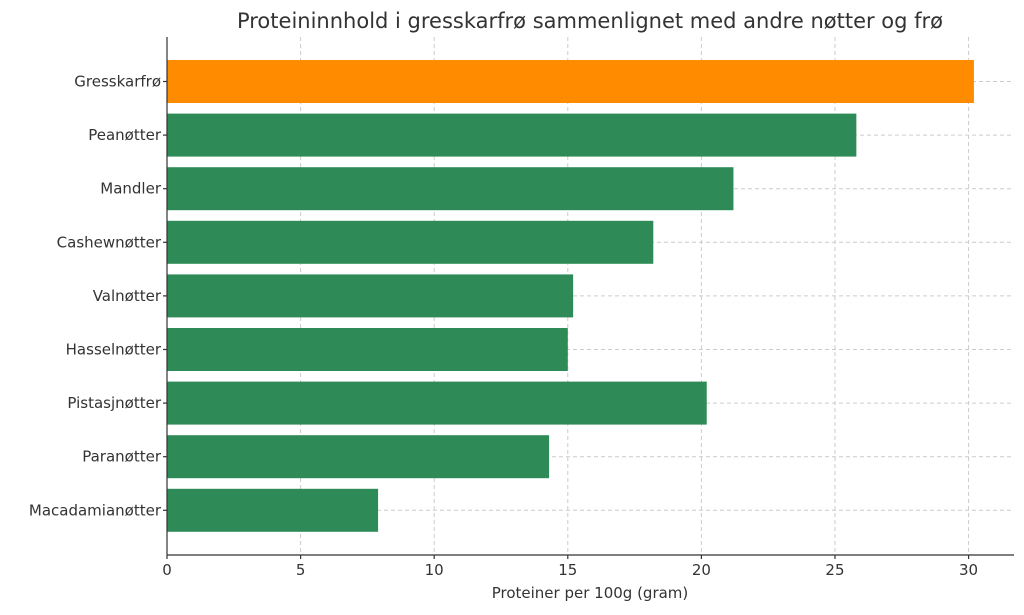 The image size is (1024, 615). What do you see at coordinates (131, 189) in the screenshot?
I see `y-tick-label: Mandler` at bounding box center [131, 189].